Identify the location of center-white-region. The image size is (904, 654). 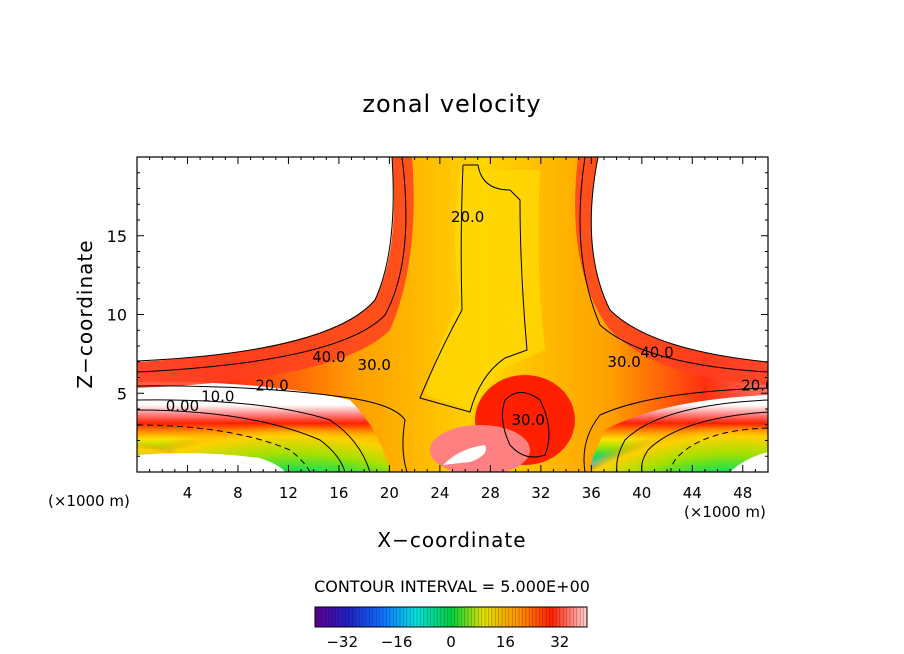
(464, 455).